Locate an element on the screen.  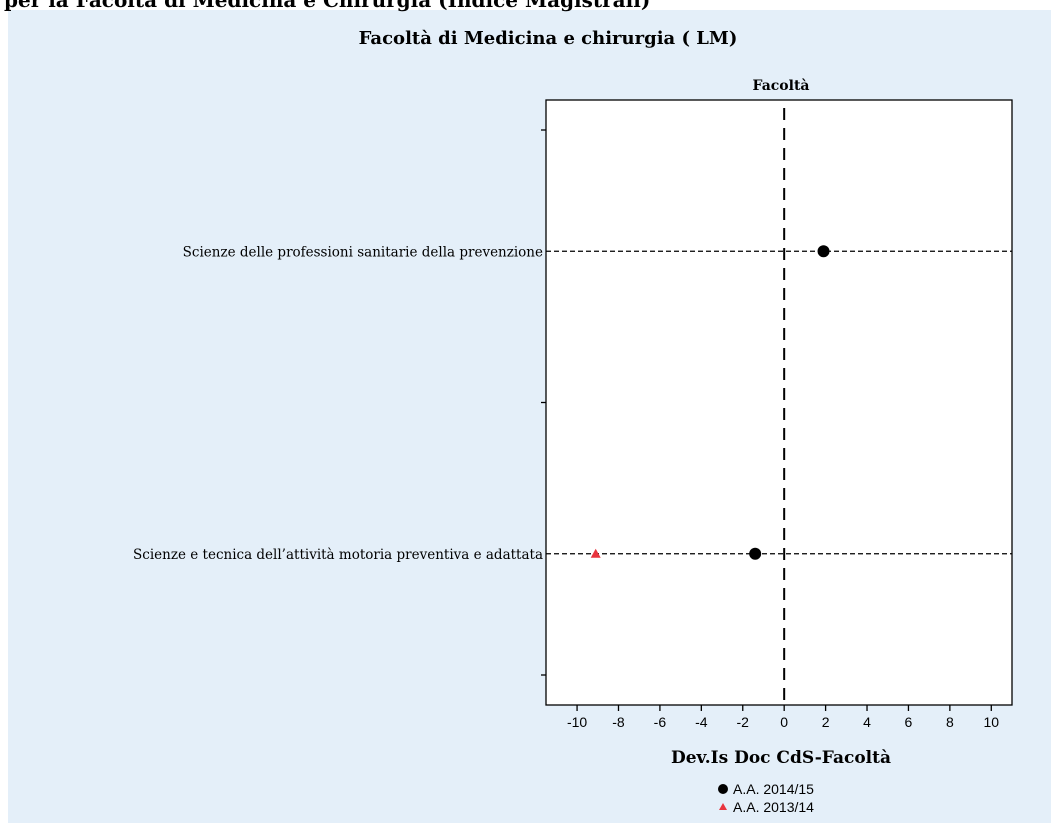
legend-label: A.A. 2013/14 is located at coordinates (773, 807).